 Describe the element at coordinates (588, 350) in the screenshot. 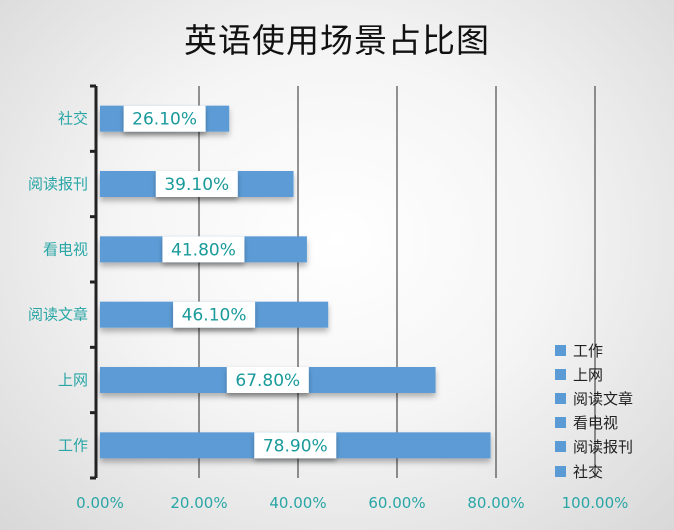

I see `legend-label: 工作` at that location.